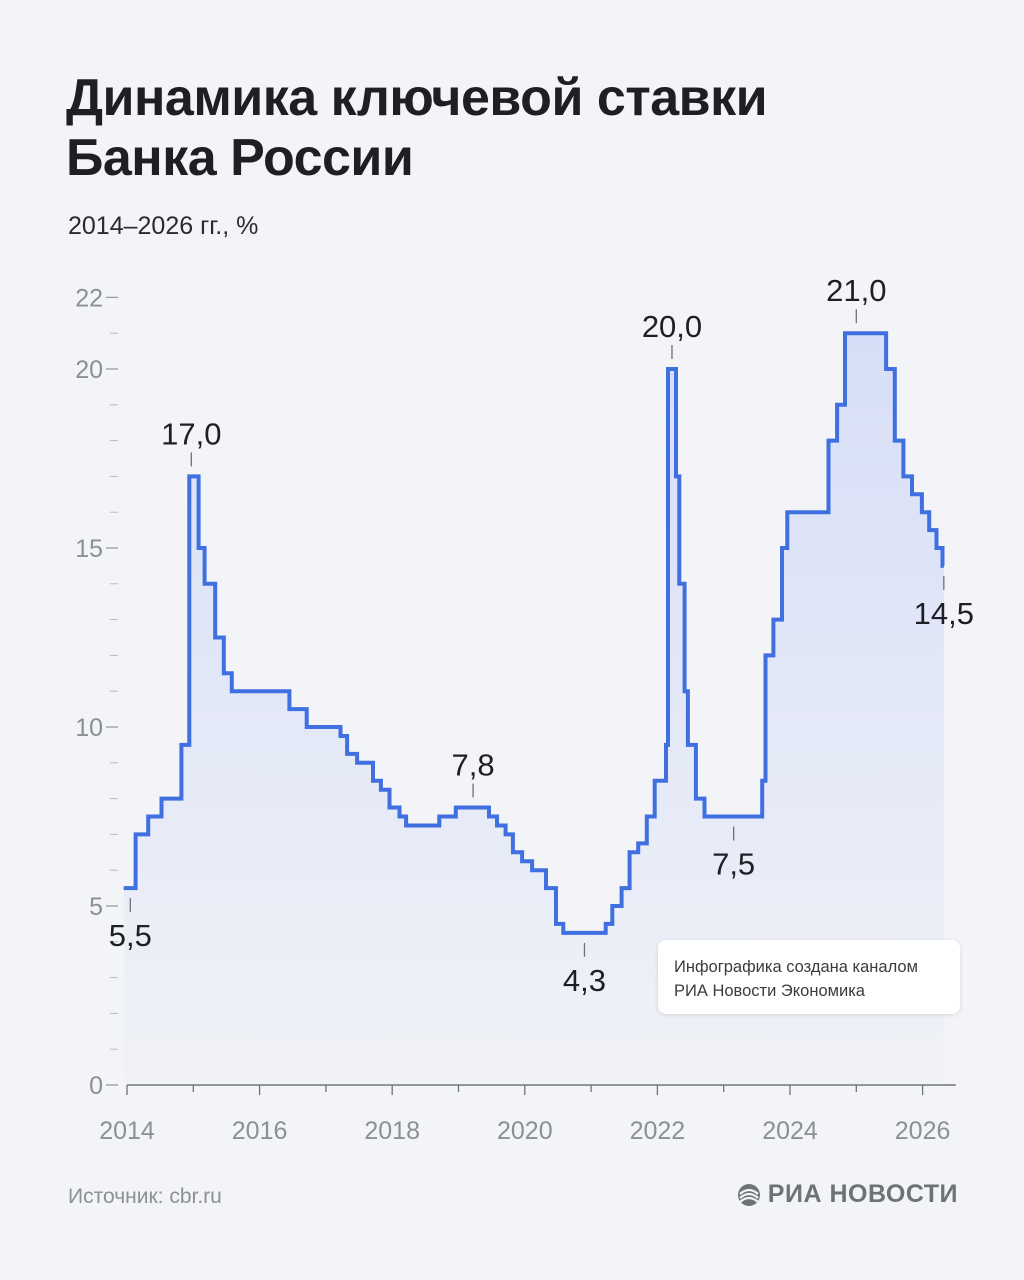 The image size is (1024, 1280). What do you see at coordinates (89, 370) in the screenshot?
I see `y-tick-label: 20` at bounding box center [89, 370].